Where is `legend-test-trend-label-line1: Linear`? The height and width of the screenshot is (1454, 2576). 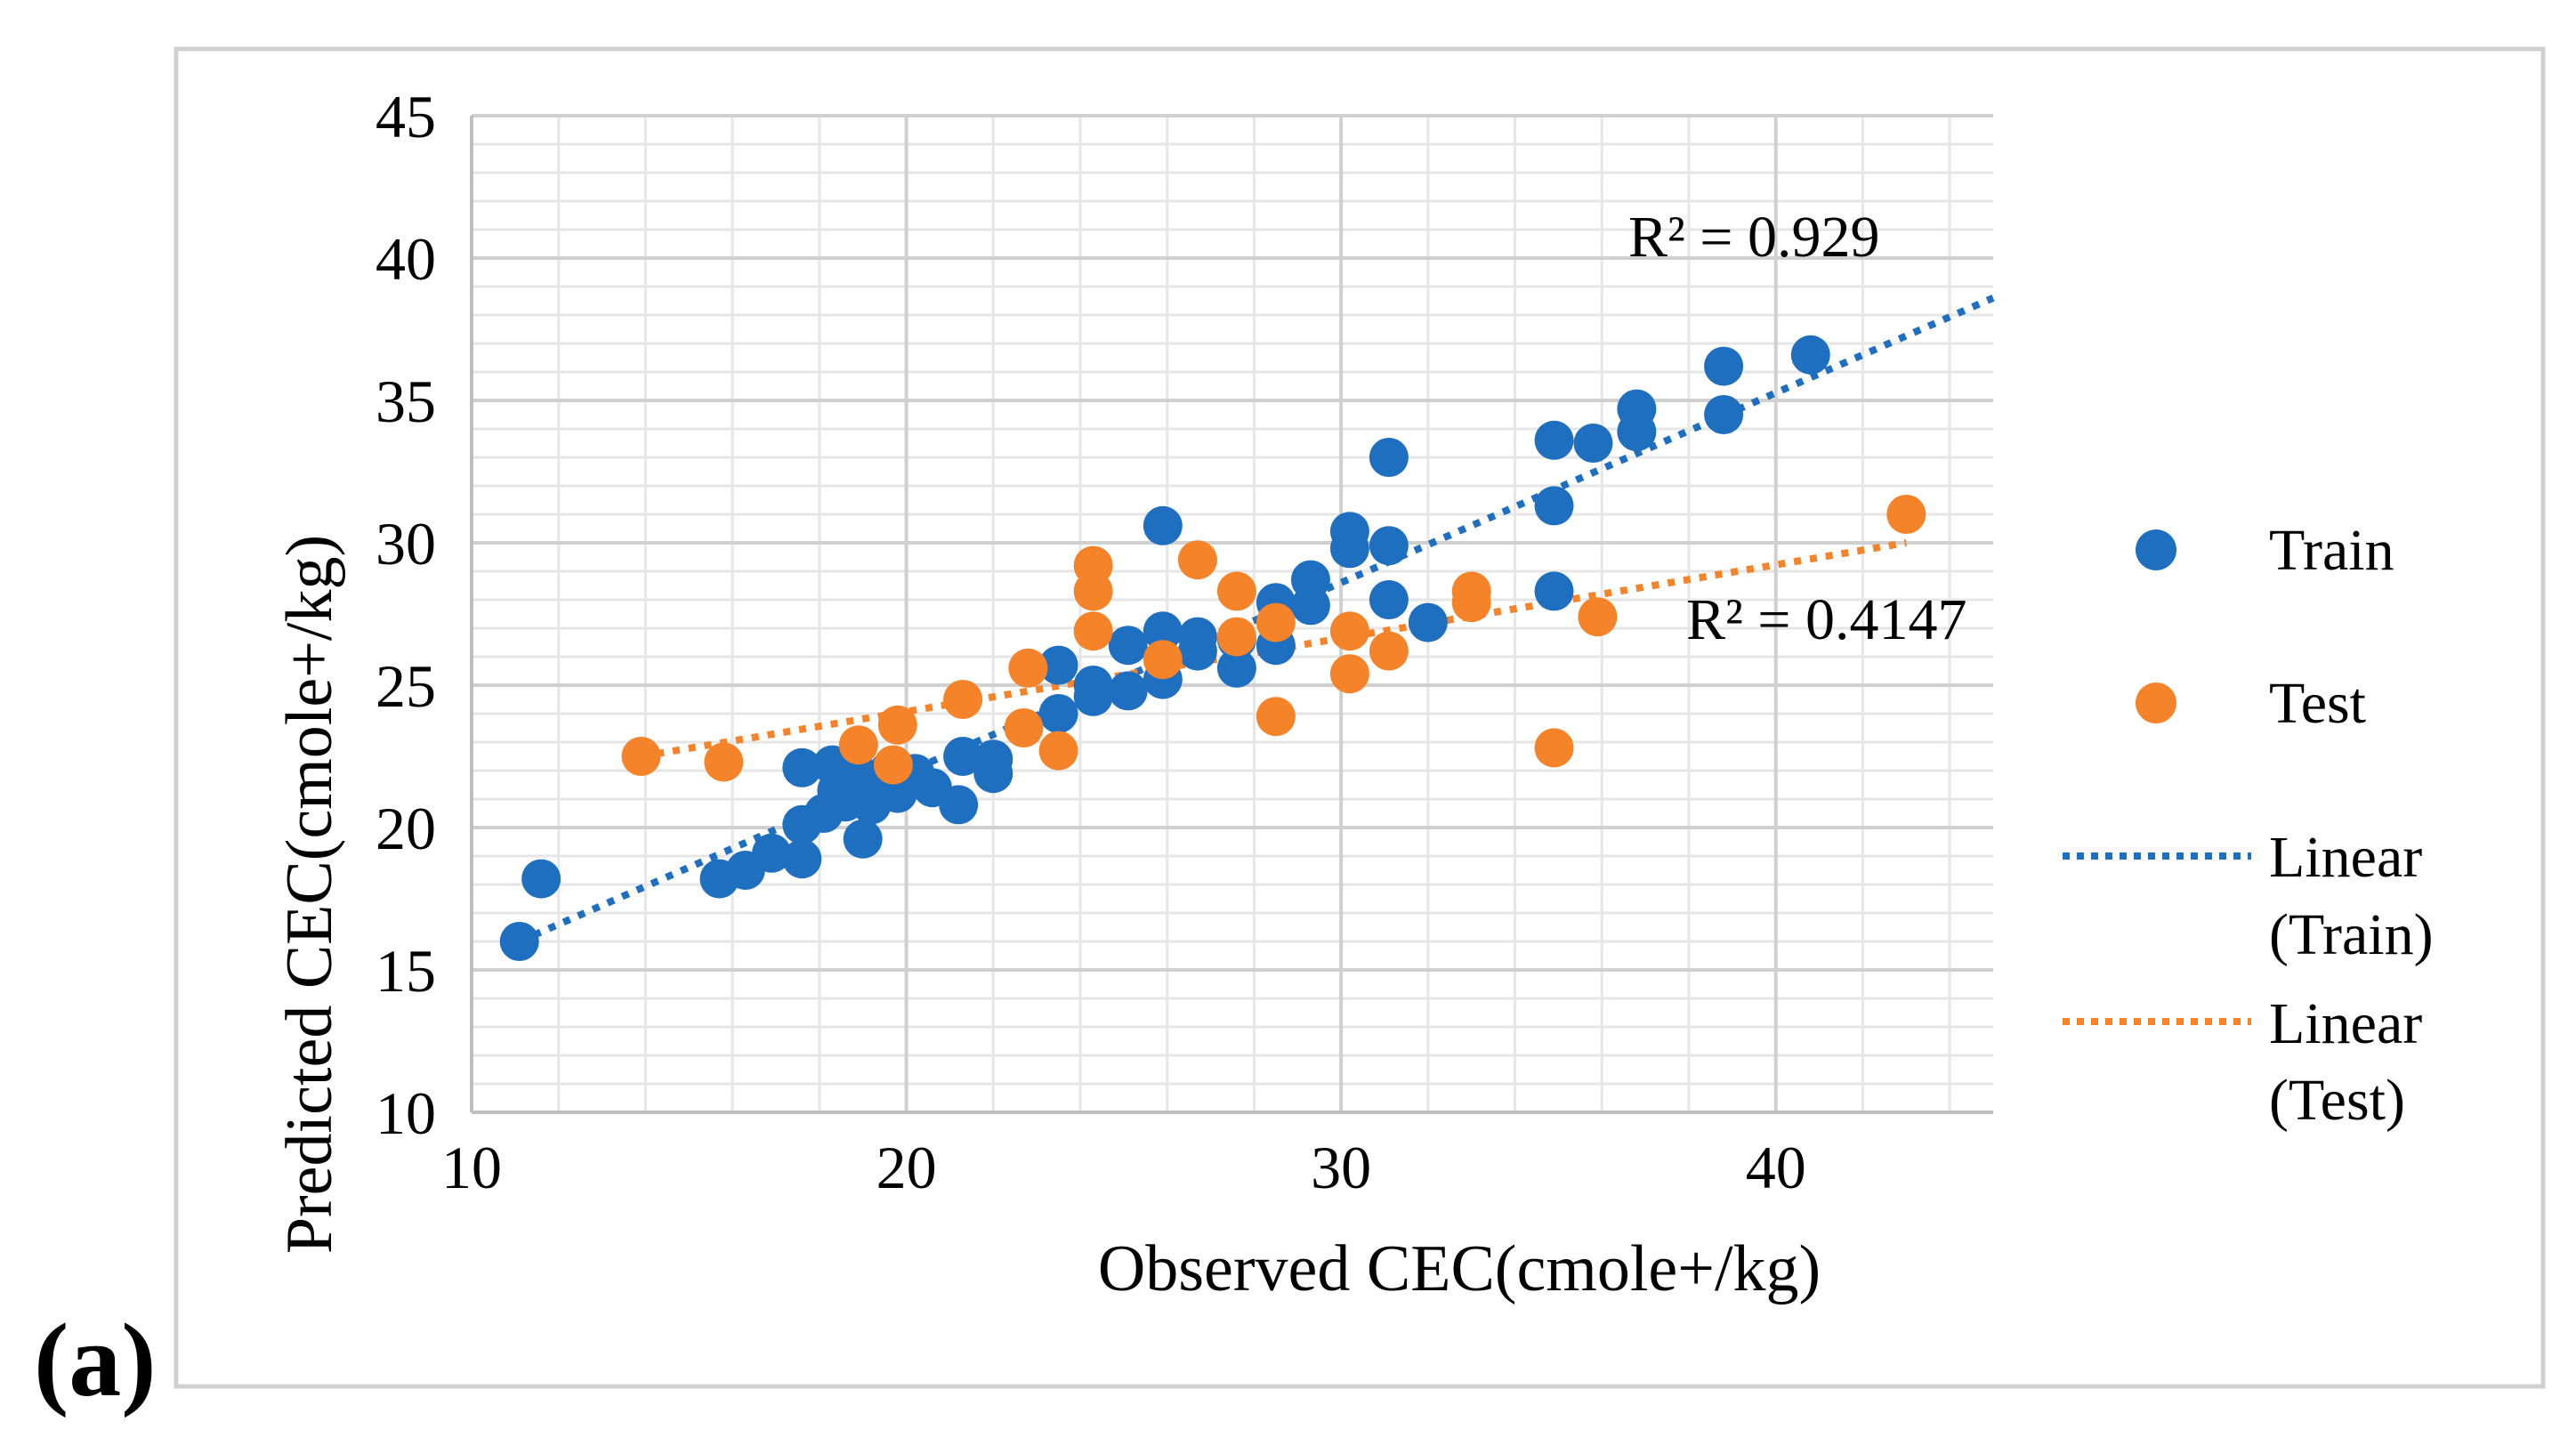
legend-test-trend-label-line1: Linear is located at coordinates (2345, 1023).